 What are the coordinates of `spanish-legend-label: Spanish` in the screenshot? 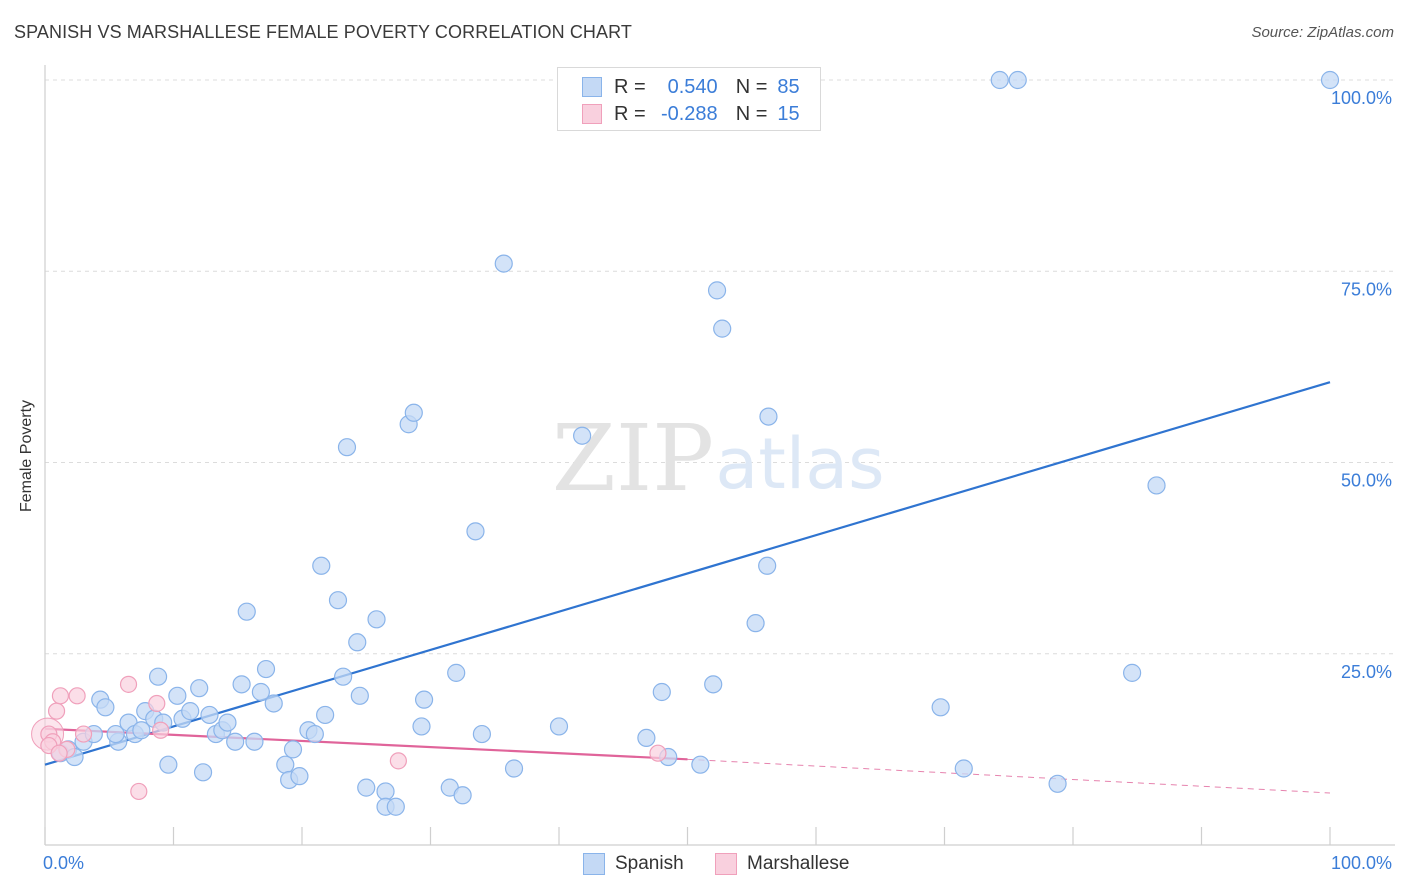 It's located at (649, 863).